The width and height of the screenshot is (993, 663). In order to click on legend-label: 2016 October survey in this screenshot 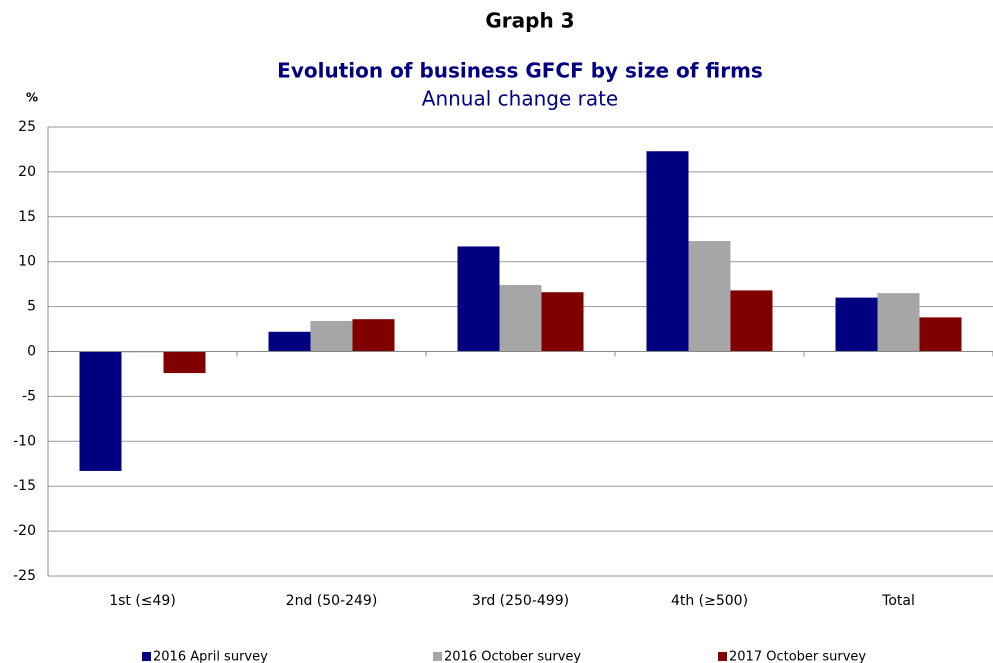, I will do `click(512, 656)`.